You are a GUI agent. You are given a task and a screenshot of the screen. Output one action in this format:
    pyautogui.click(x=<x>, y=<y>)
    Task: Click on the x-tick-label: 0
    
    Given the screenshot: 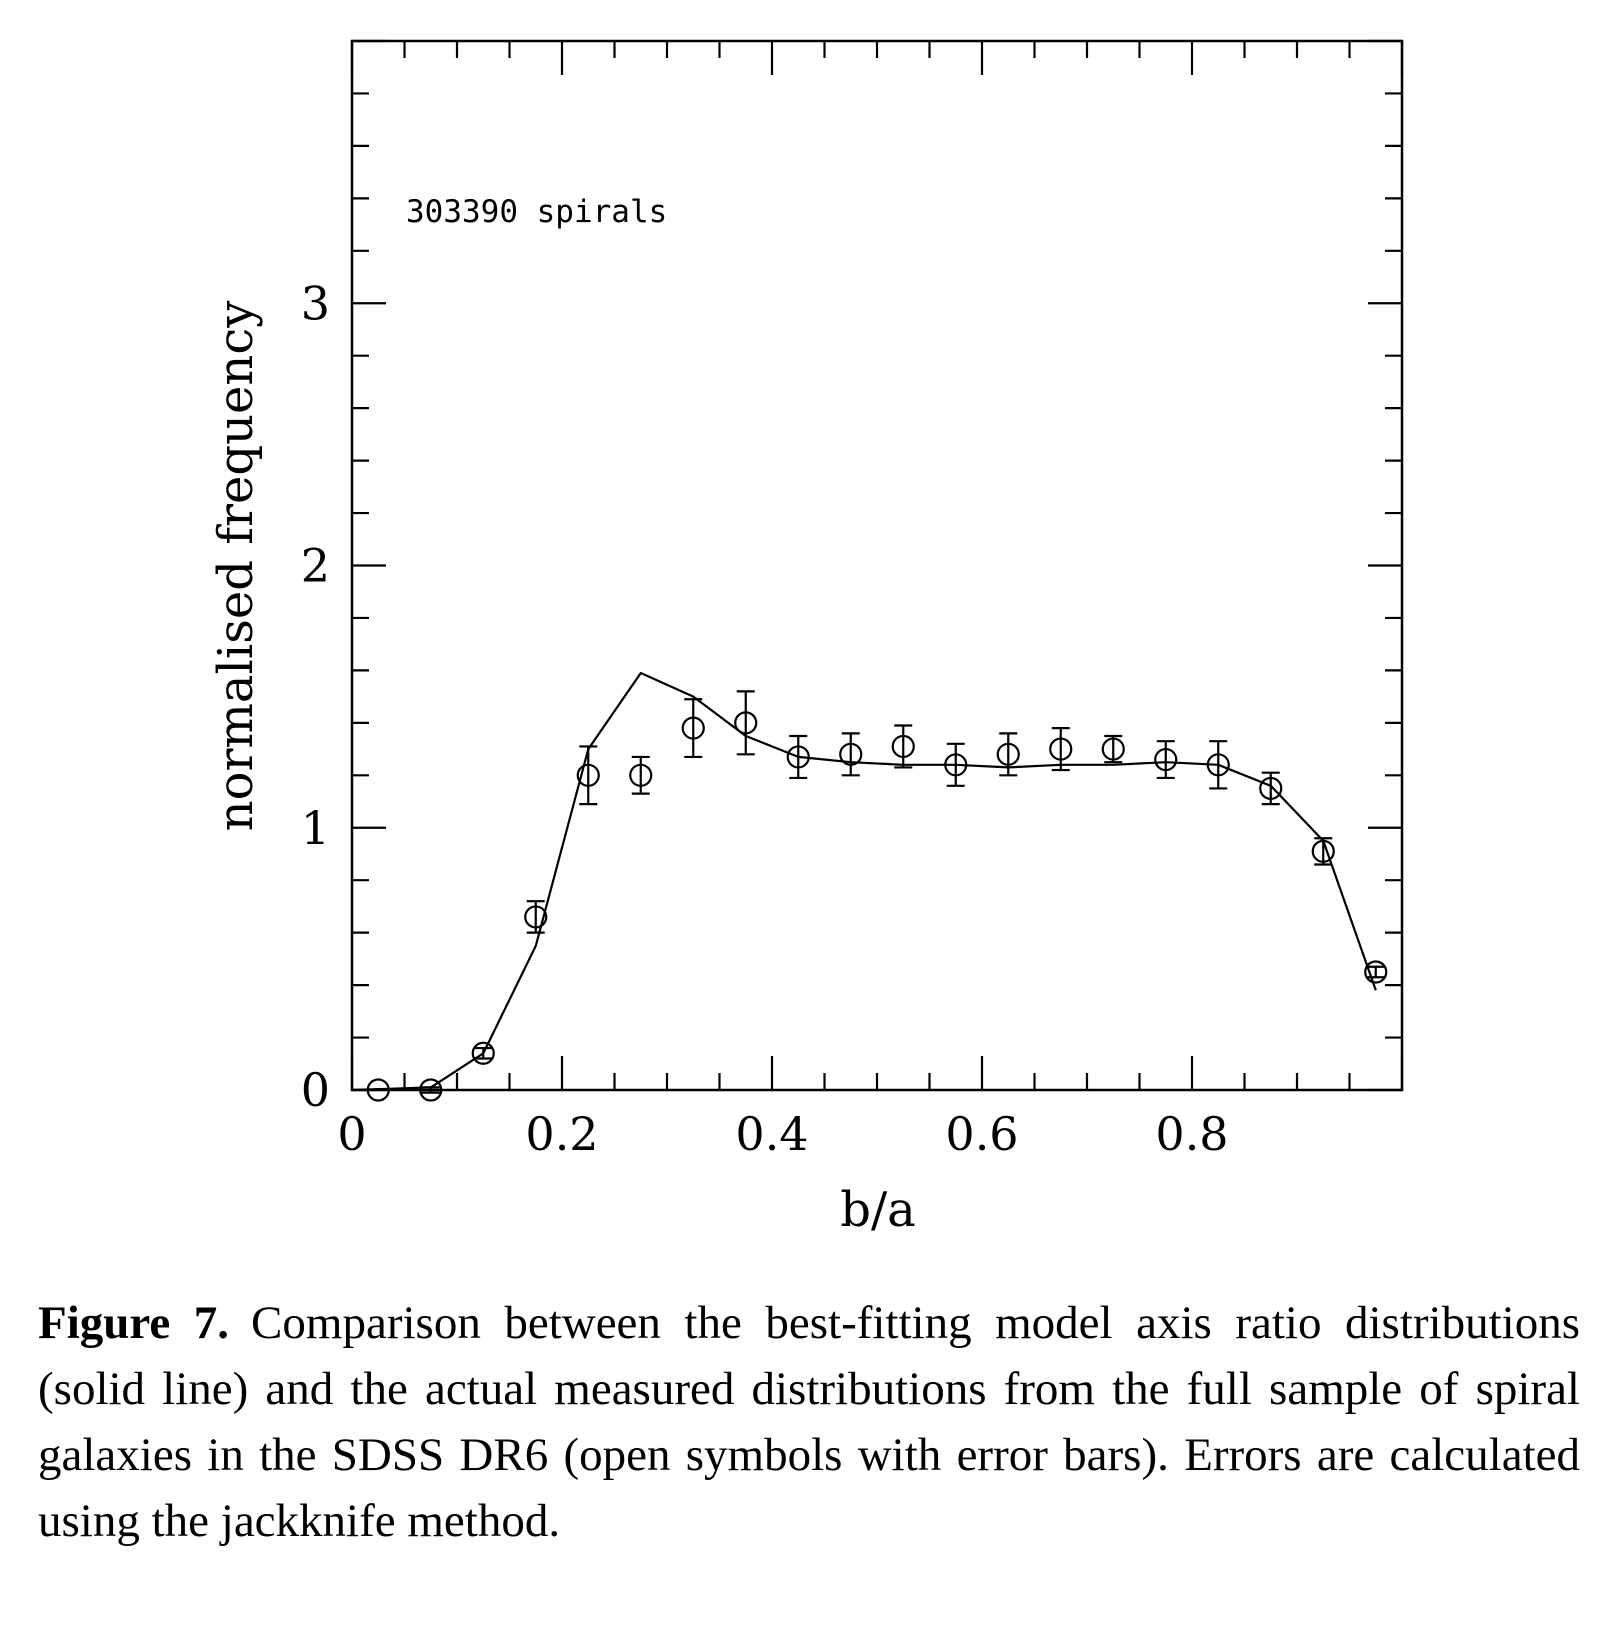 What is the action you would take?
    pyautogui.click(x=351, y=1134)
    